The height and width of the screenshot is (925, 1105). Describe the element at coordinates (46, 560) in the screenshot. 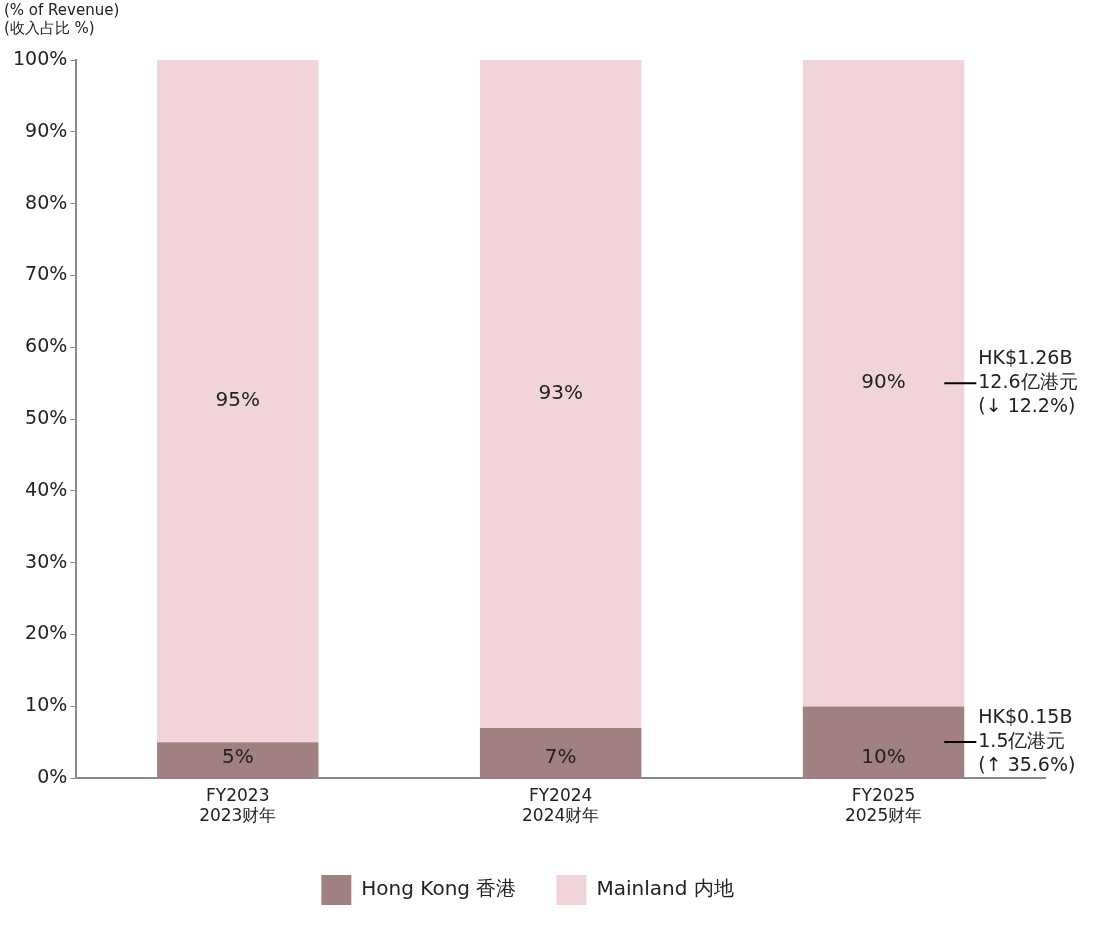

I see `y-tick-label: 30%` at that location.